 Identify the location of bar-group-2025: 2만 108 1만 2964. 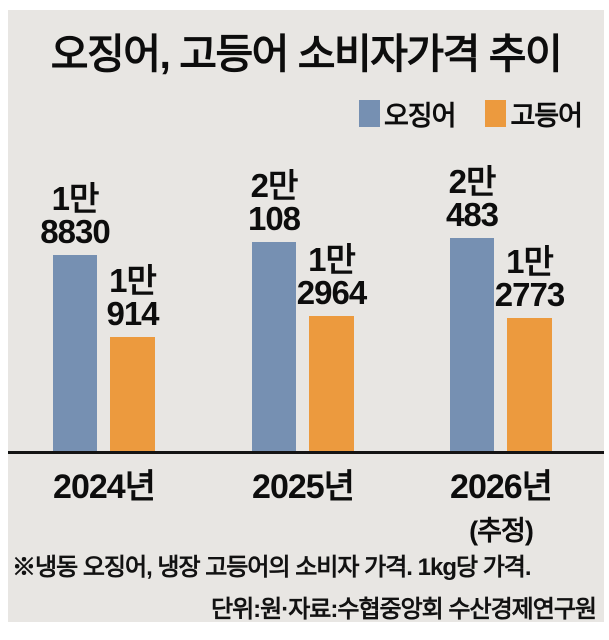
(307, 230).